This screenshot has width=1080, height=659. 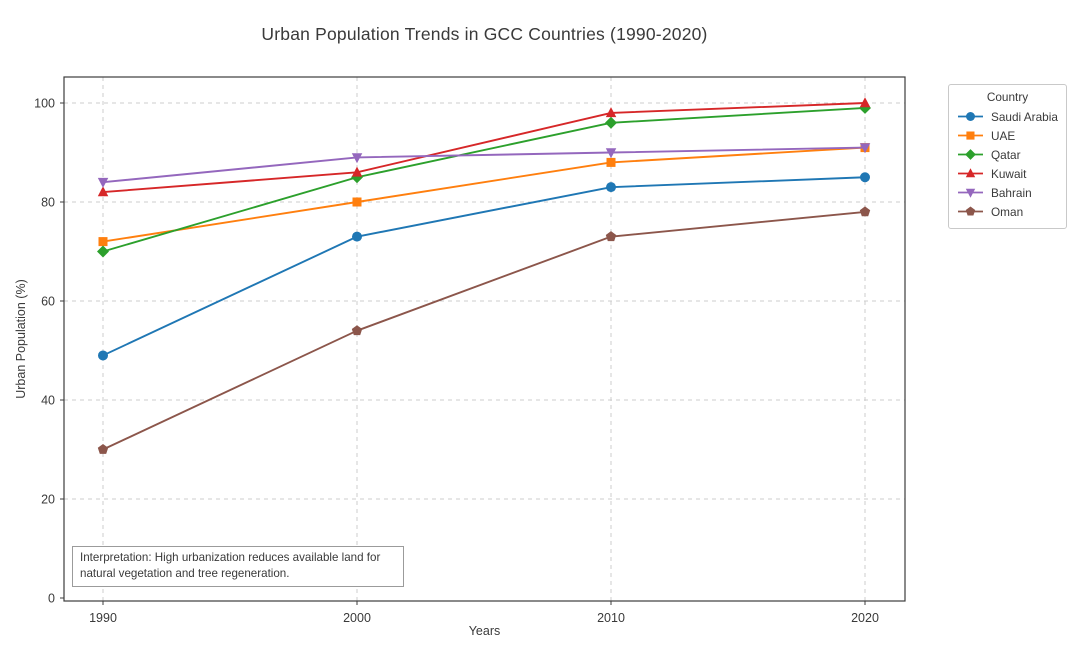 I want to click on legend-entry-saudi-arabia: Saudi Arabia, so click(x=1007, y=116).